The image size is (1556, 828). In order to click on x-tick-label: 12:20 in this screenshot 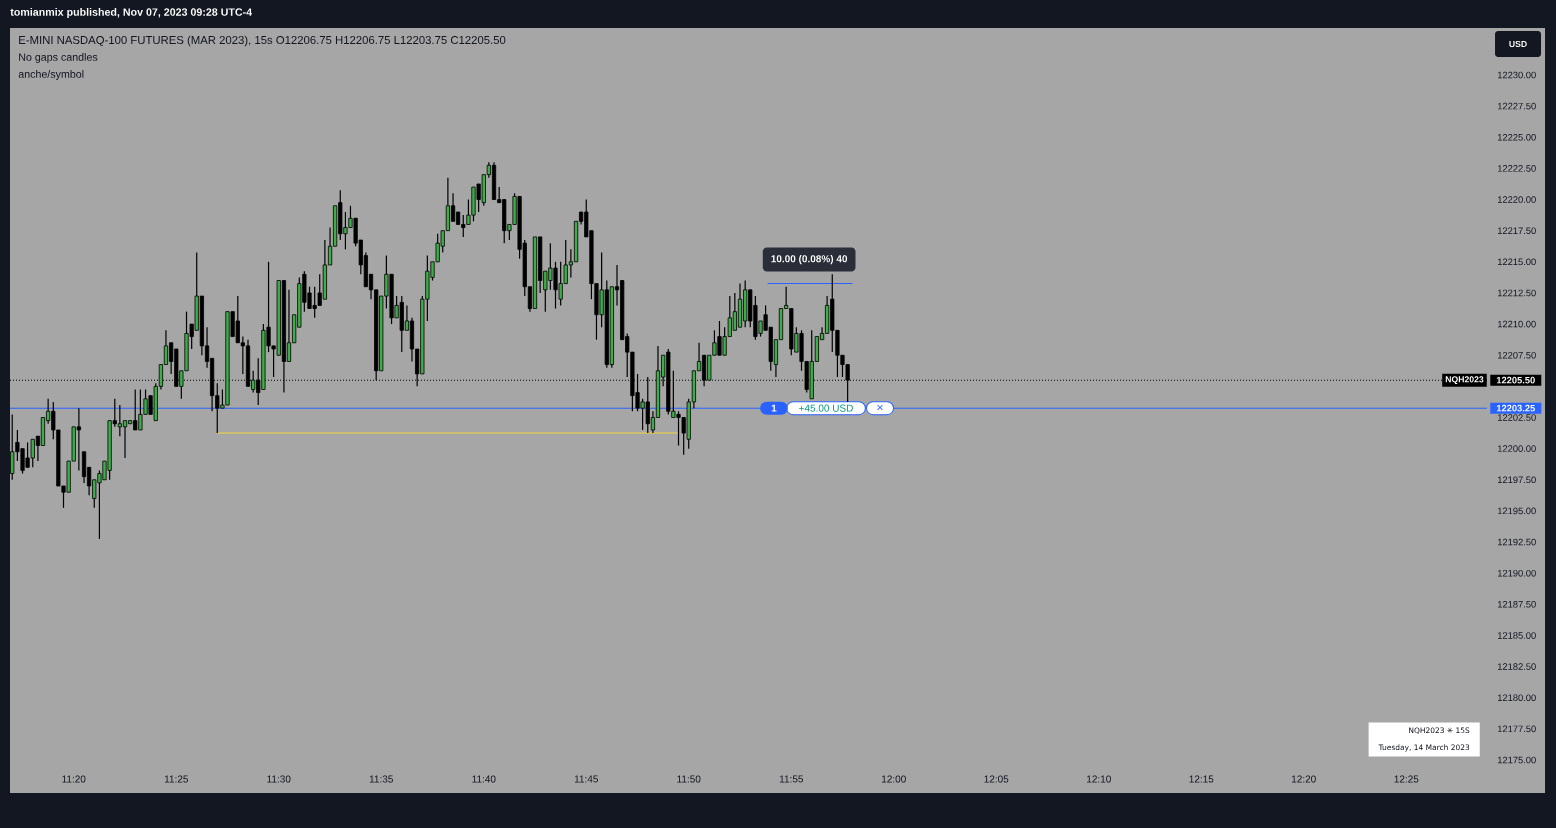, I will do `click(1303, 779)`.